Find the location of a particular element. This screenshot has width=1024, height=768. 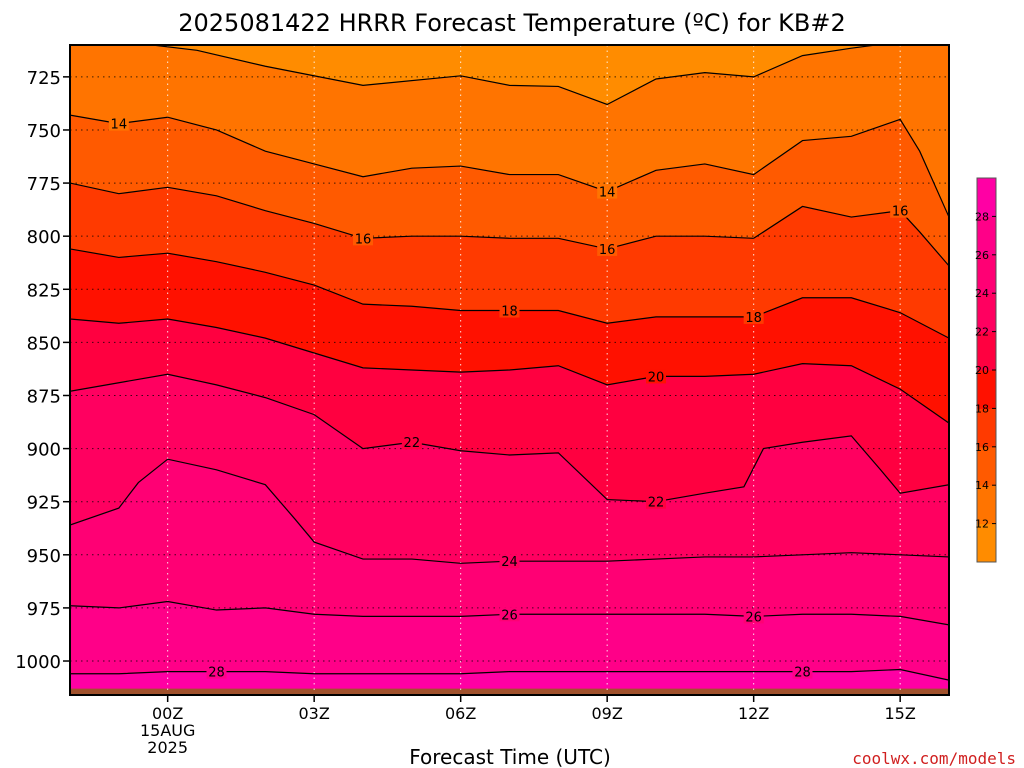

contour-label: 20 is located at coordinates (656, 377).